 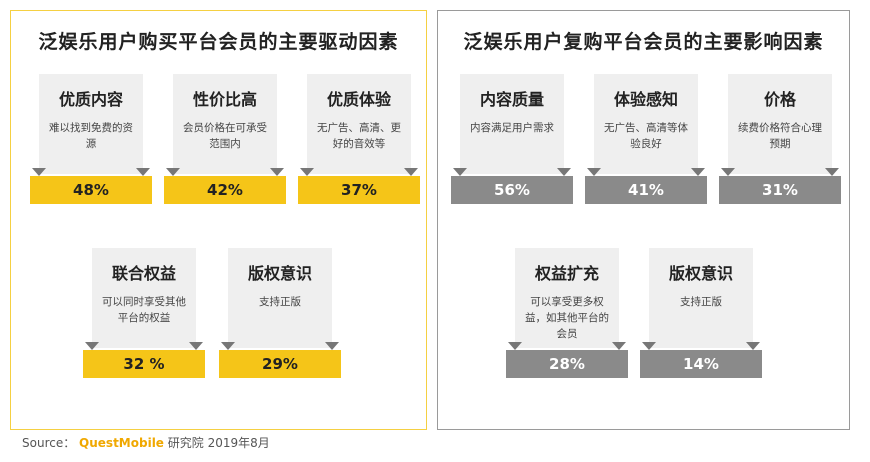 I want to click on repurchase-card-1: 内容质量 内容满足用户需求 56%, so click(x=512, y=141).